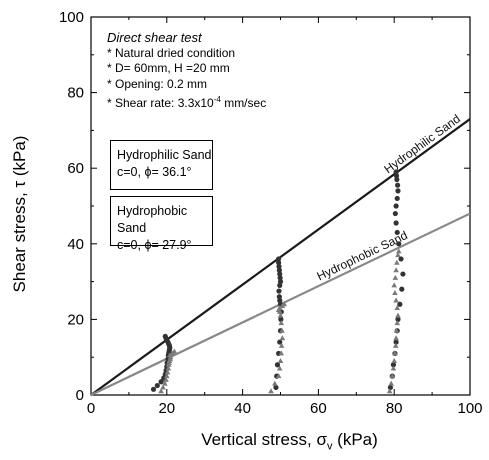 Image resolution: width=489 pixels, height=460 pixels. What do you see at coordinates (75, 93) in the screenshot?
I see `y-tick-label: 80` at bounding box center [75, 93].